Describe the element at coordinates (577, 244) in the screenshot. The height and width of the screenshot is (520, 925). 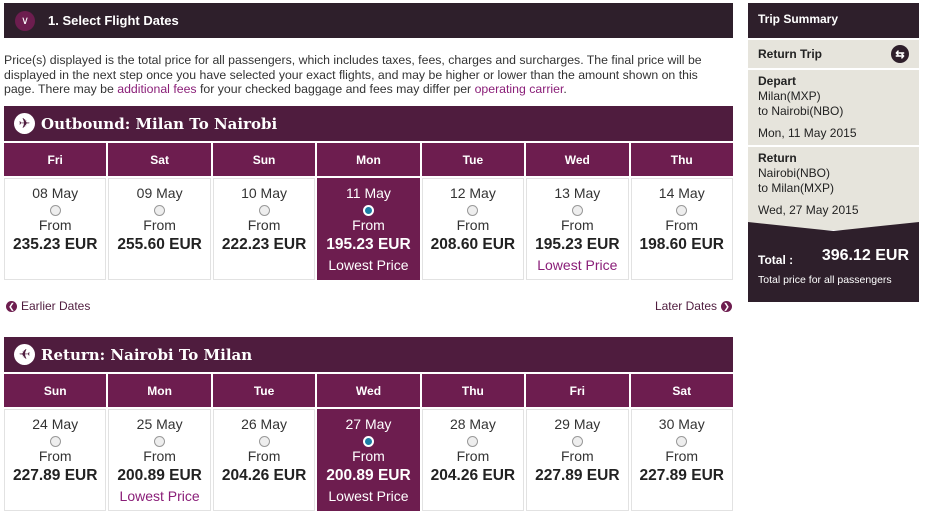
I see `price: 195.23 EUR` at that location.